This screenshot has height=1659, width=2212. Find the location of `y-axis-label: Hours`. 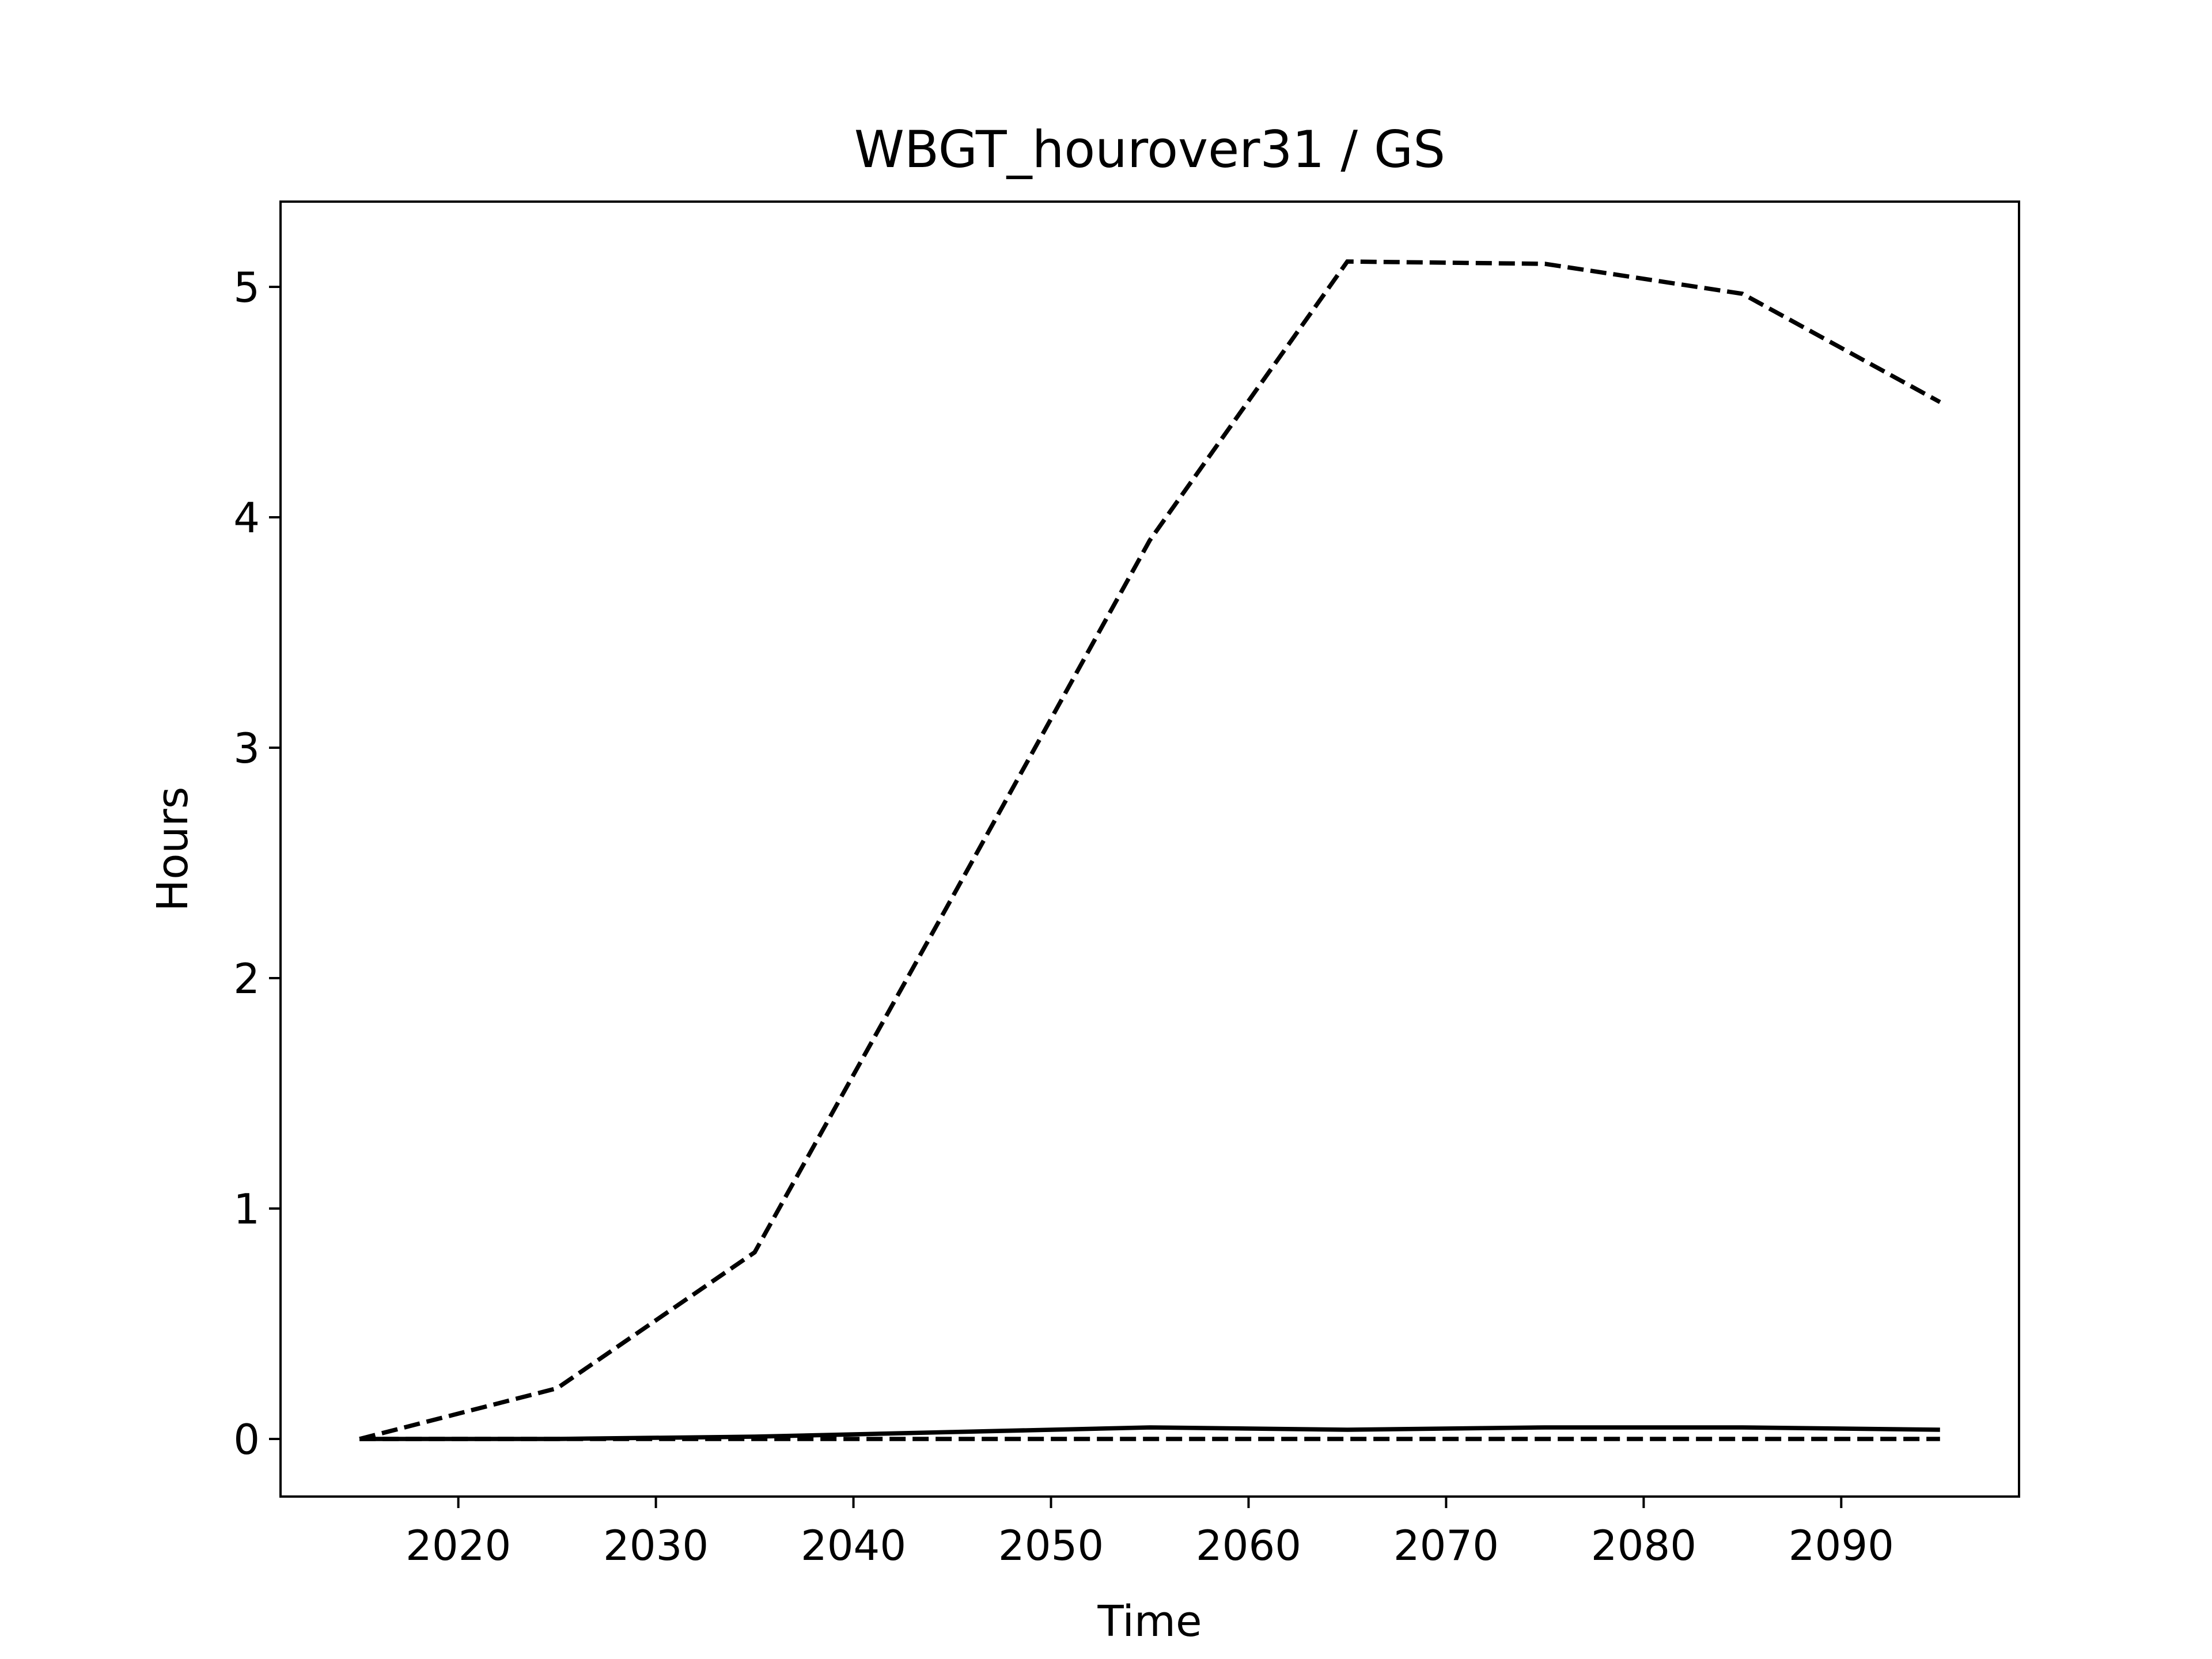

y-axis-label: Hours is located at coordinates (173, 849).